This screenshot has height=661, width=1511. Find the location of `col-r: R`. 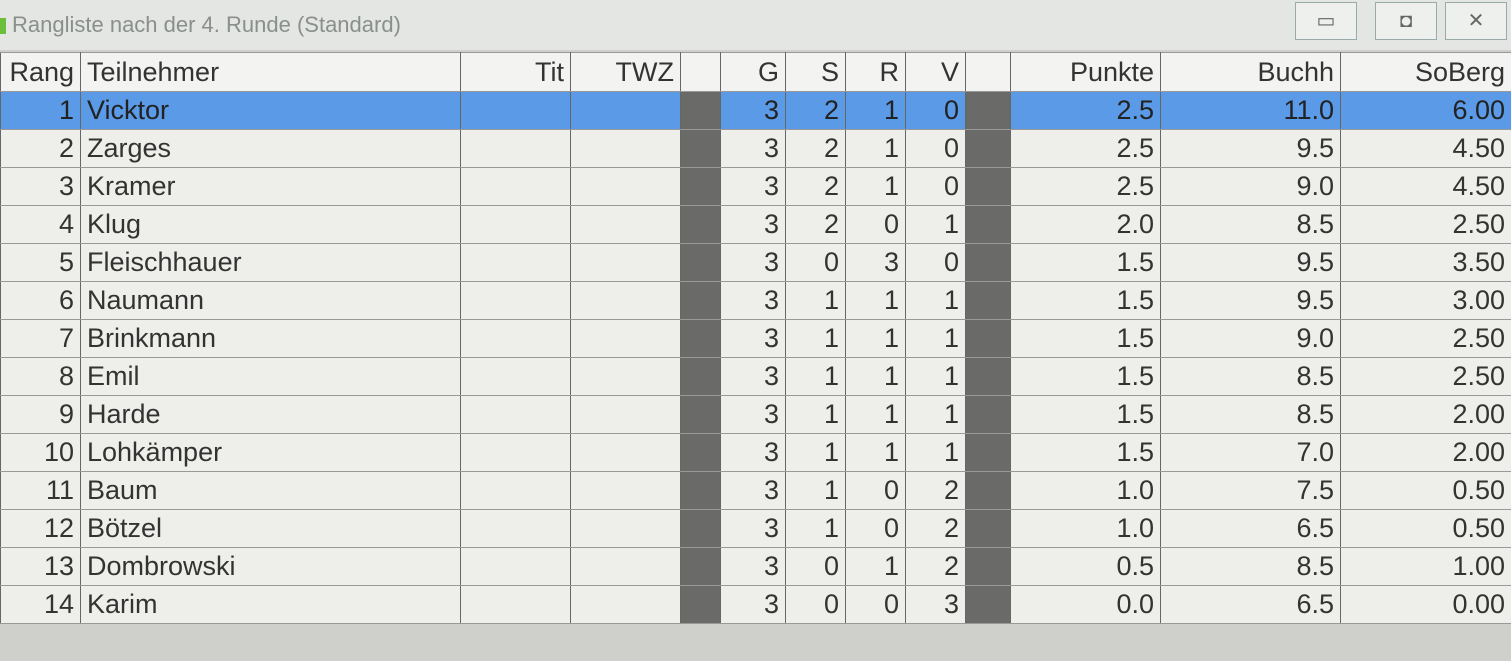

col-r: R is located at coordinates (875, 72).